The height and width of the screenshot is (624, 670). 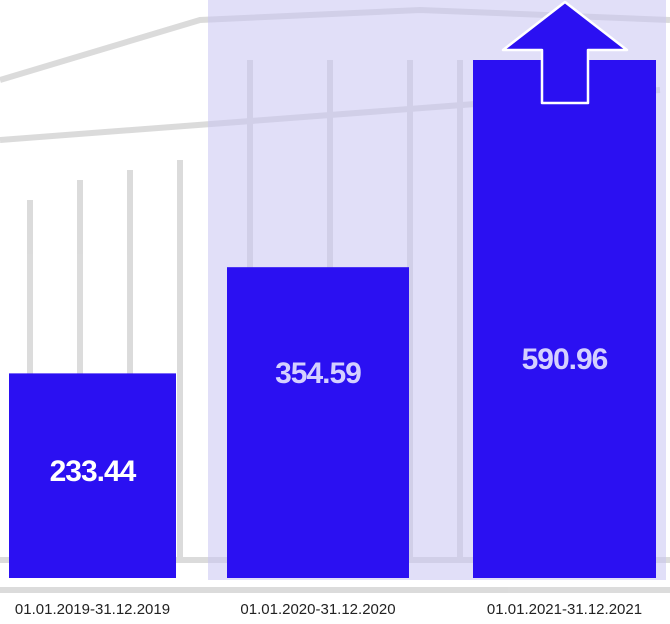 I want to click on x-tick-label: 01.01.2019-31.12.2019, so click(x=92, y=609).